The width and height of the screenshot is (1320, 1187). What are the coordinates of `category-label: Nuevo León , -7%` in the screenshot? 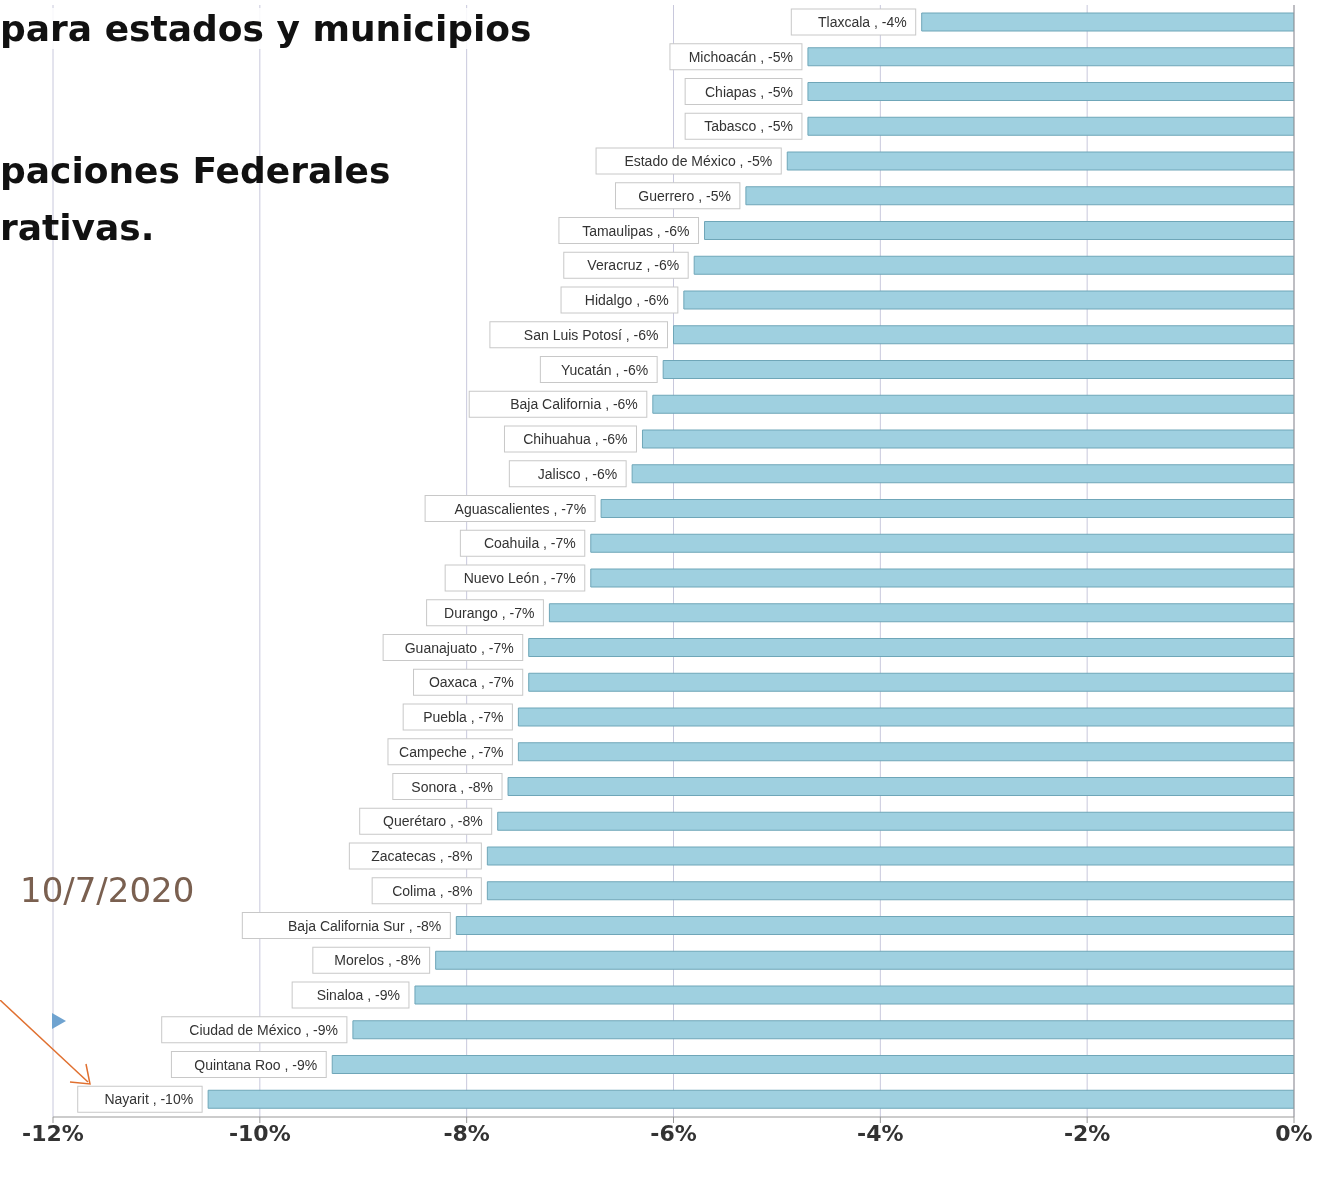 It's located at (519, 578).